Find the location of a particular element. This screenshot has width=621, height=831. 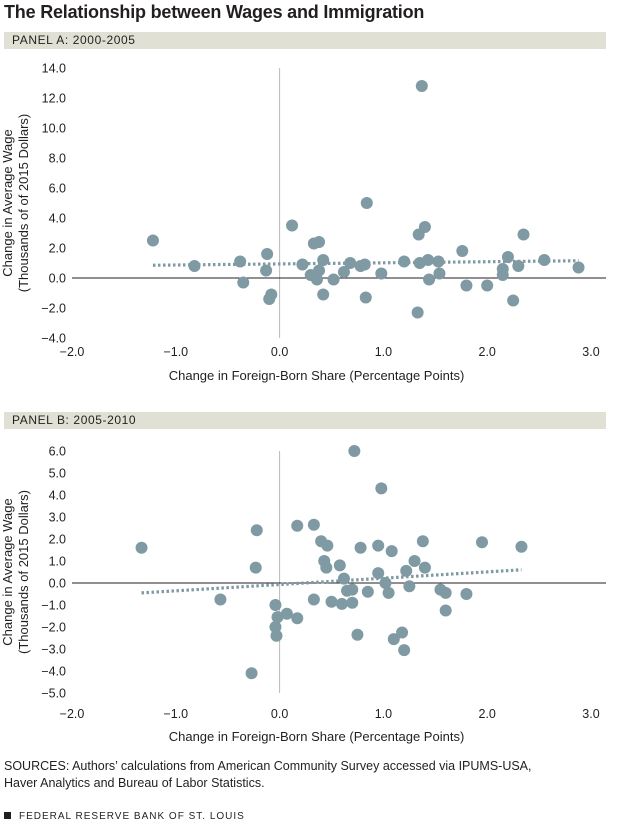

y-tick-label: −2.0 is located at coordinates (53, 628).